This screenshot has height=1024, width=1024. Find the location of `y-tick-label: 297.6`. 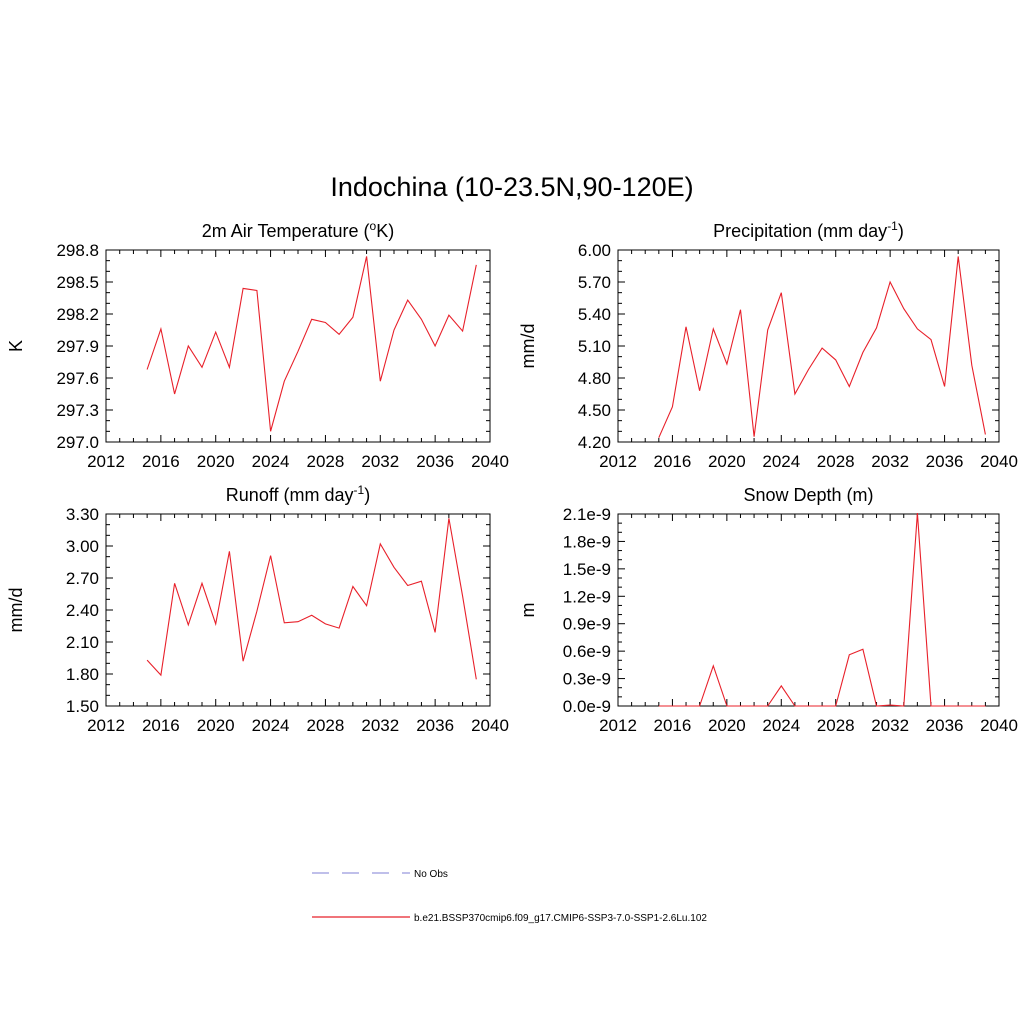

y-tick-label: 297.6 is located at coordinates (77, 378).